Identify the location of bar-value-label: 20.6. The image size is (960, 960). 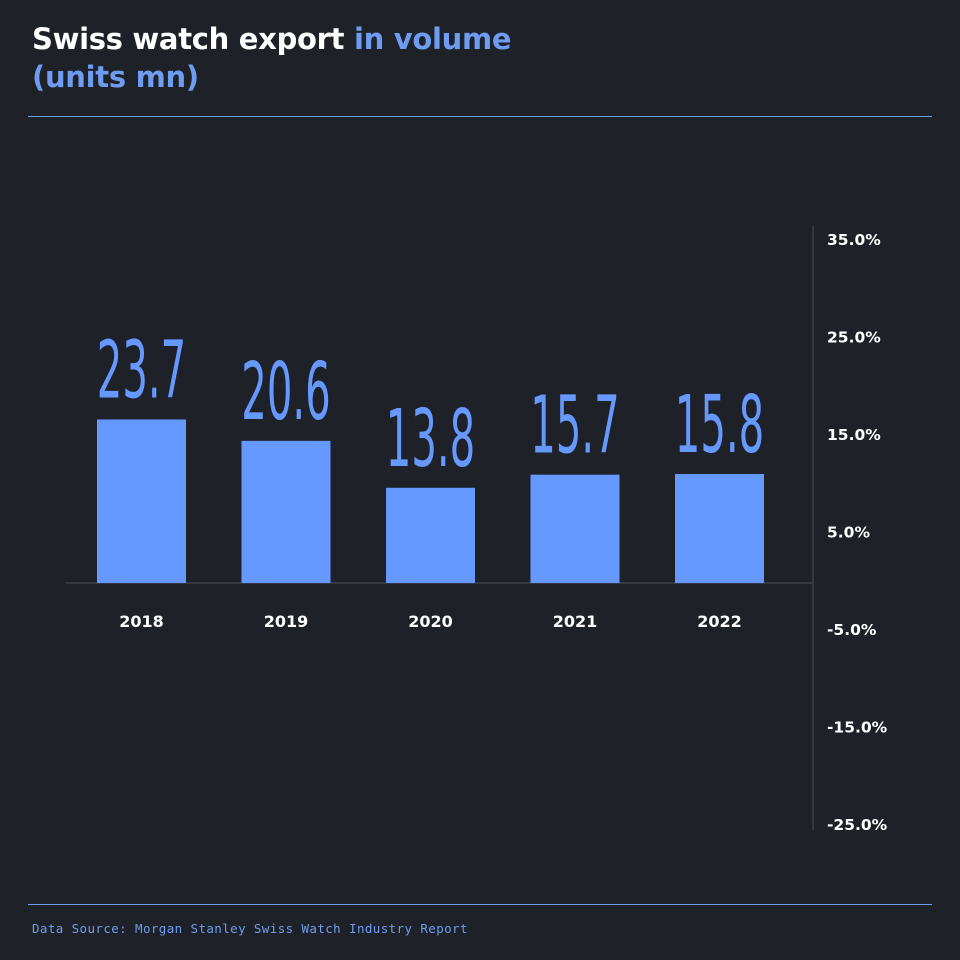
(285, 392).